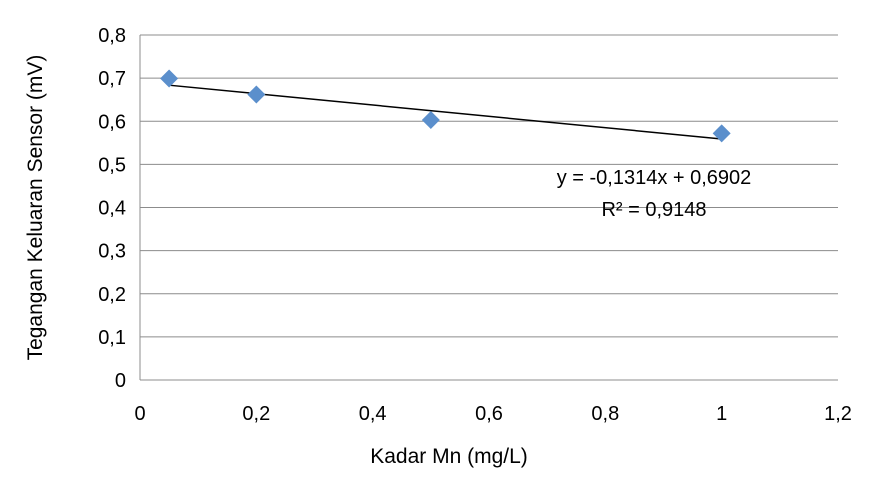  I want to click on x-tick-label: 0, so click(139, 414).